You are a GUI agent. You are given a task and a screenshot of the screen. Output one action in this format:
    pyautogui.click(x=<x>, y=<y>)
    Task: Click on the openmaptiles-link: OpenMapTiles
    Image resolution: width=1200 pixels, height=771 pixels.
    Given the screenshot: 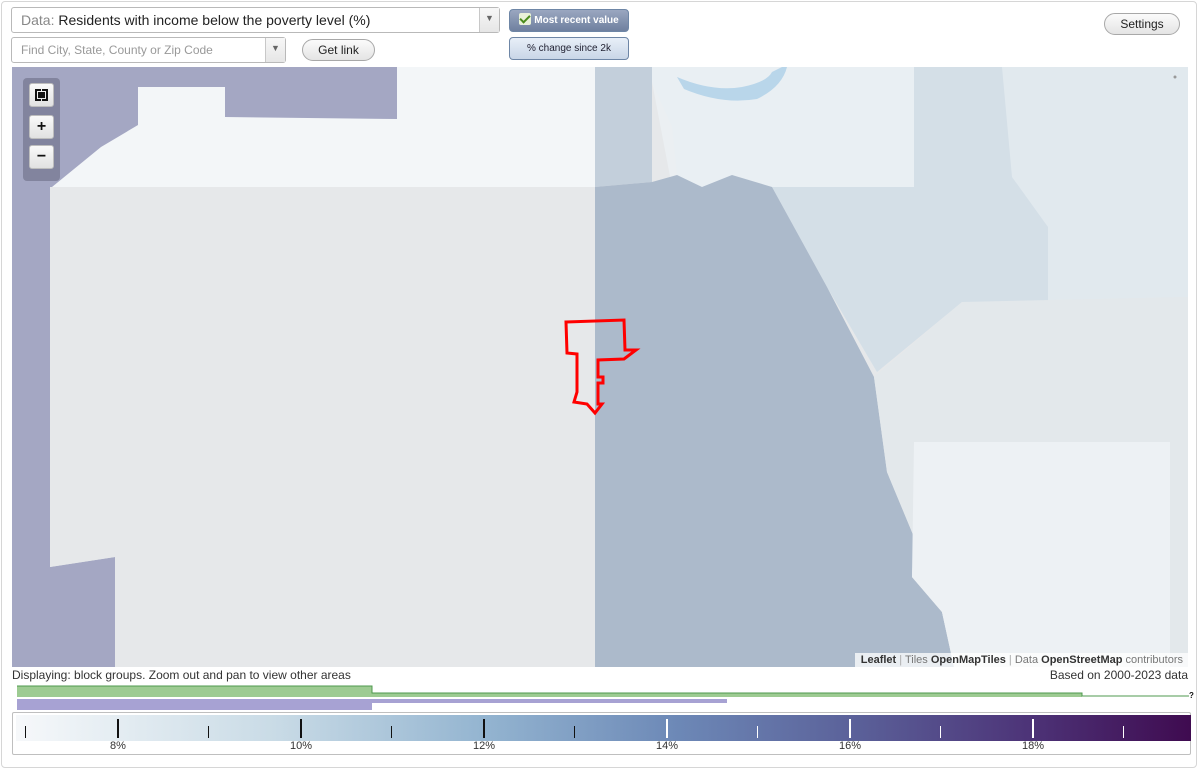 What is the action you would take?
    pyautogui.click(x=968, y=660)
    